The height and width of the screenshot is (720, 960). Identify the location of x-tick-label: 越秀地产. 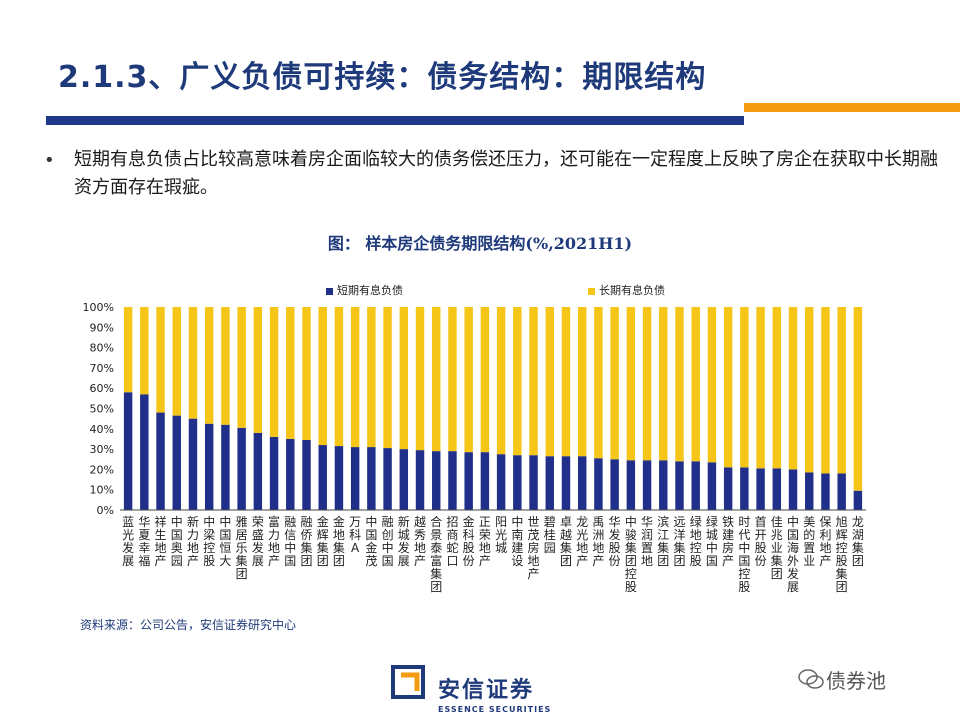
(420, 541).